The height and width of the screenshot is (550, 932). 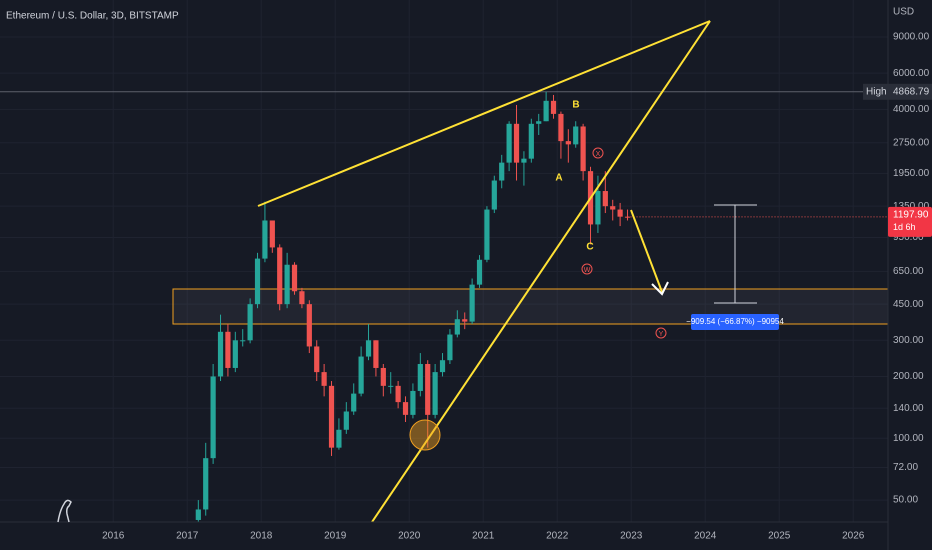 What do you see at coordinates (92, 16) in the screenshot?
I see `chart-title: Ethereum / U.S. Dollar, 3D, BITSTAMP` at bounding box center [92, 16].